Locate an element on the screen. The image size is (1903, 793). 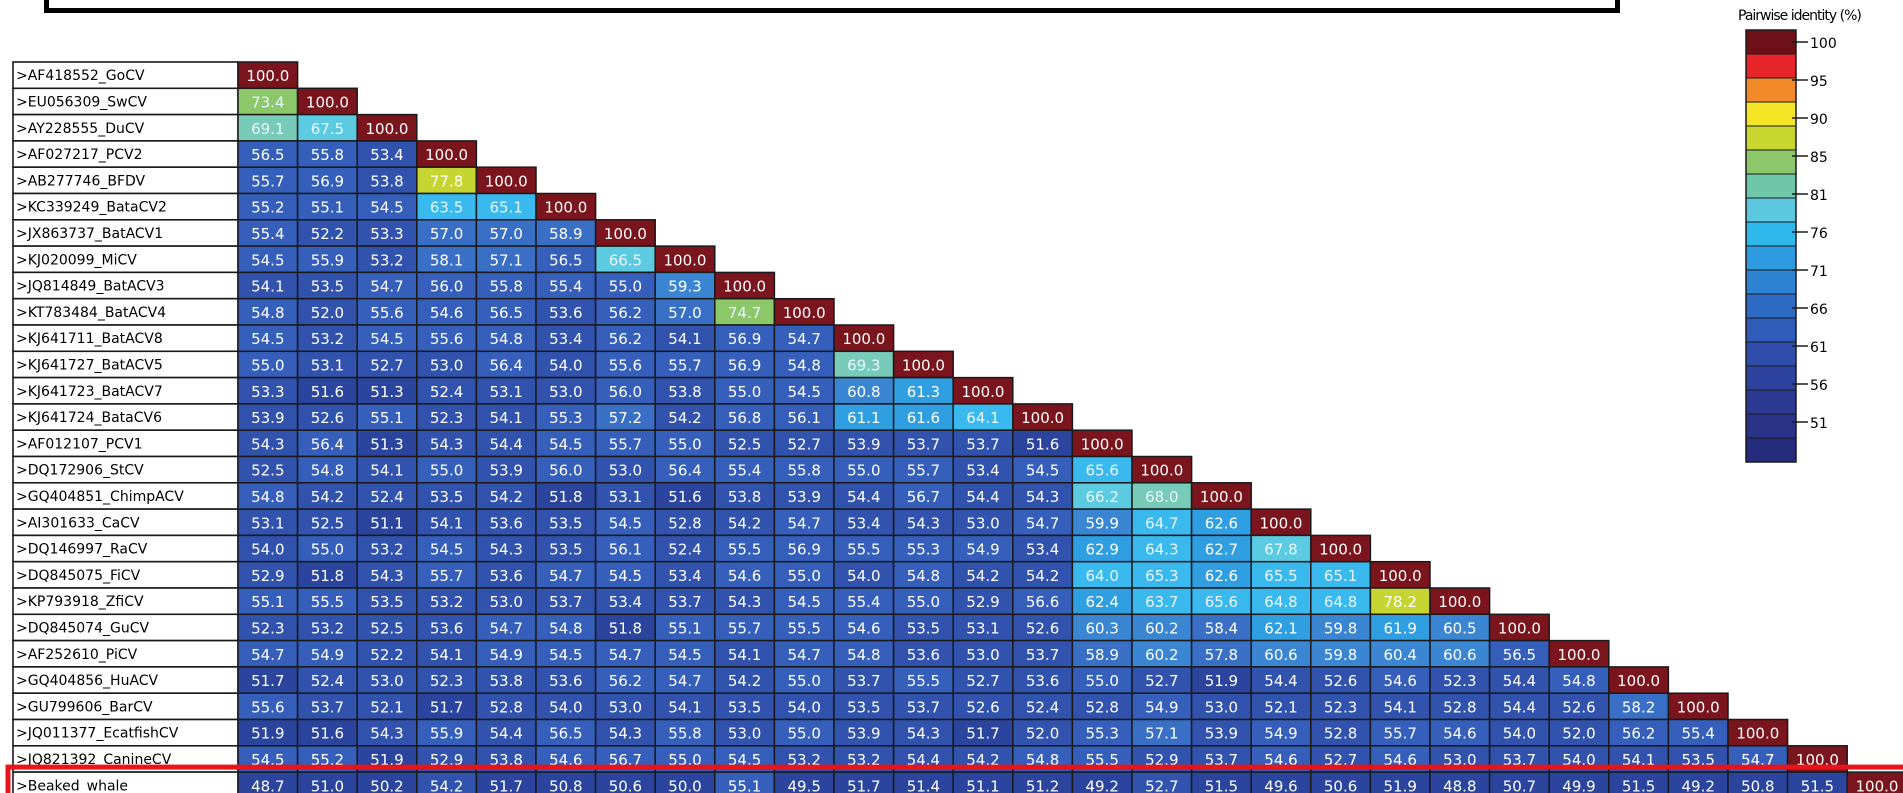
cell-value: 57.1 is located at coordinates (505, 260).